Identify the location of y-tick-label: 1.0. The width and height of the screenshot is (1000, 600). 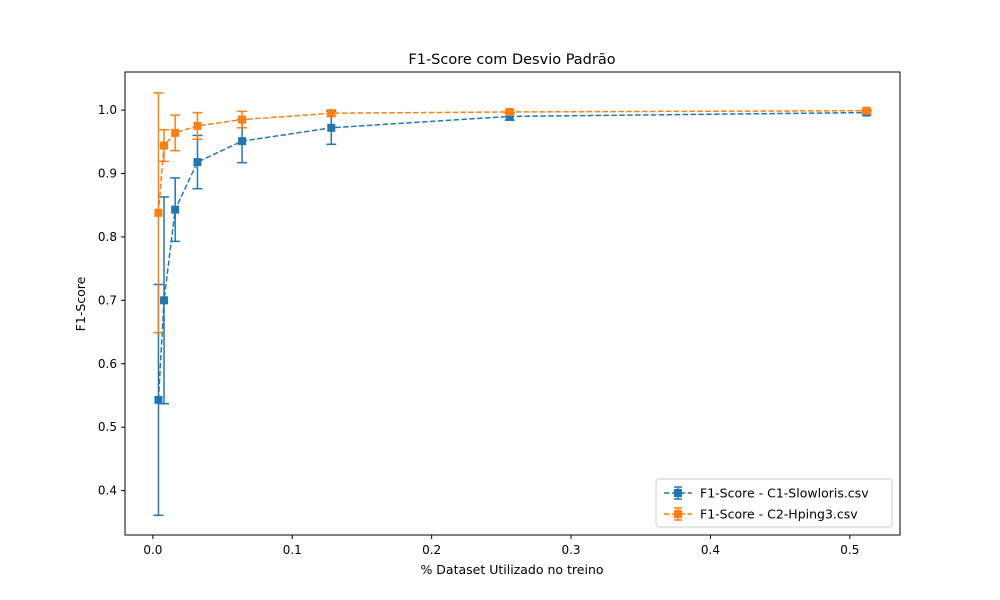
(107, 110).